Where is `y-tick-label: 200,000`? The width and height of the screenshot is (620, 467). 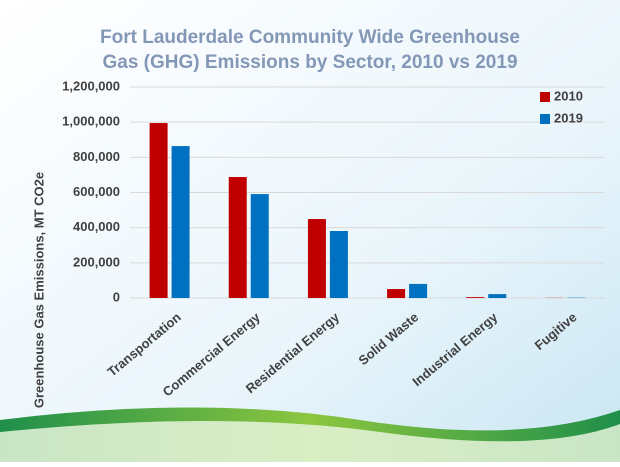 y-tick-label: 200,000 is located at coordinates (96, 261).